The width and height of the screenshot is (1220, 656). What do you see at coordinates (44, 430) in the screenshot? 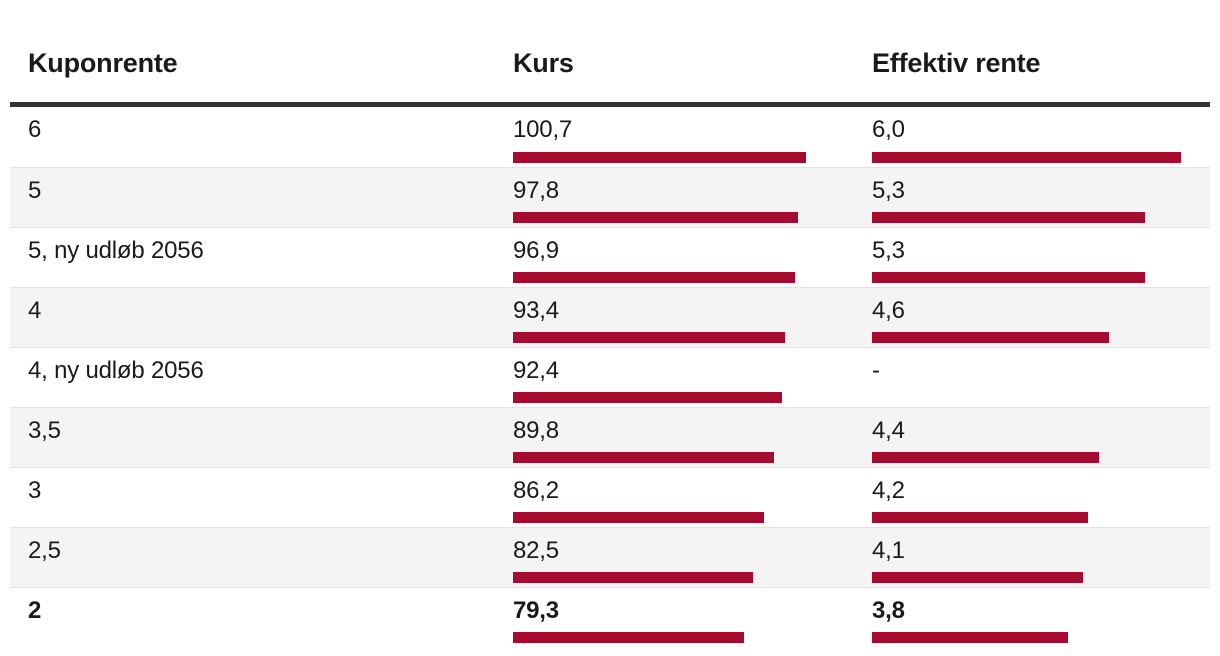
I see `kuponrente-label: 3,5` at bounding box center [44, 430].